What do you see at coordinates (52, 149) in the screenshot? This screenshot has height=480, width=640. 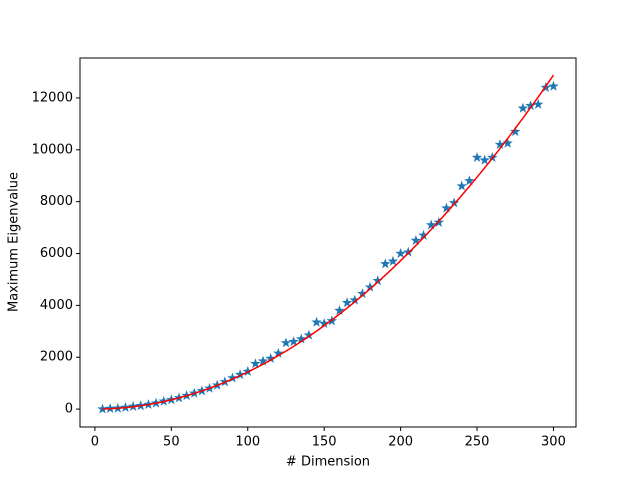 I see `y-tick-label: 10000` at bounding box center [52, 149].